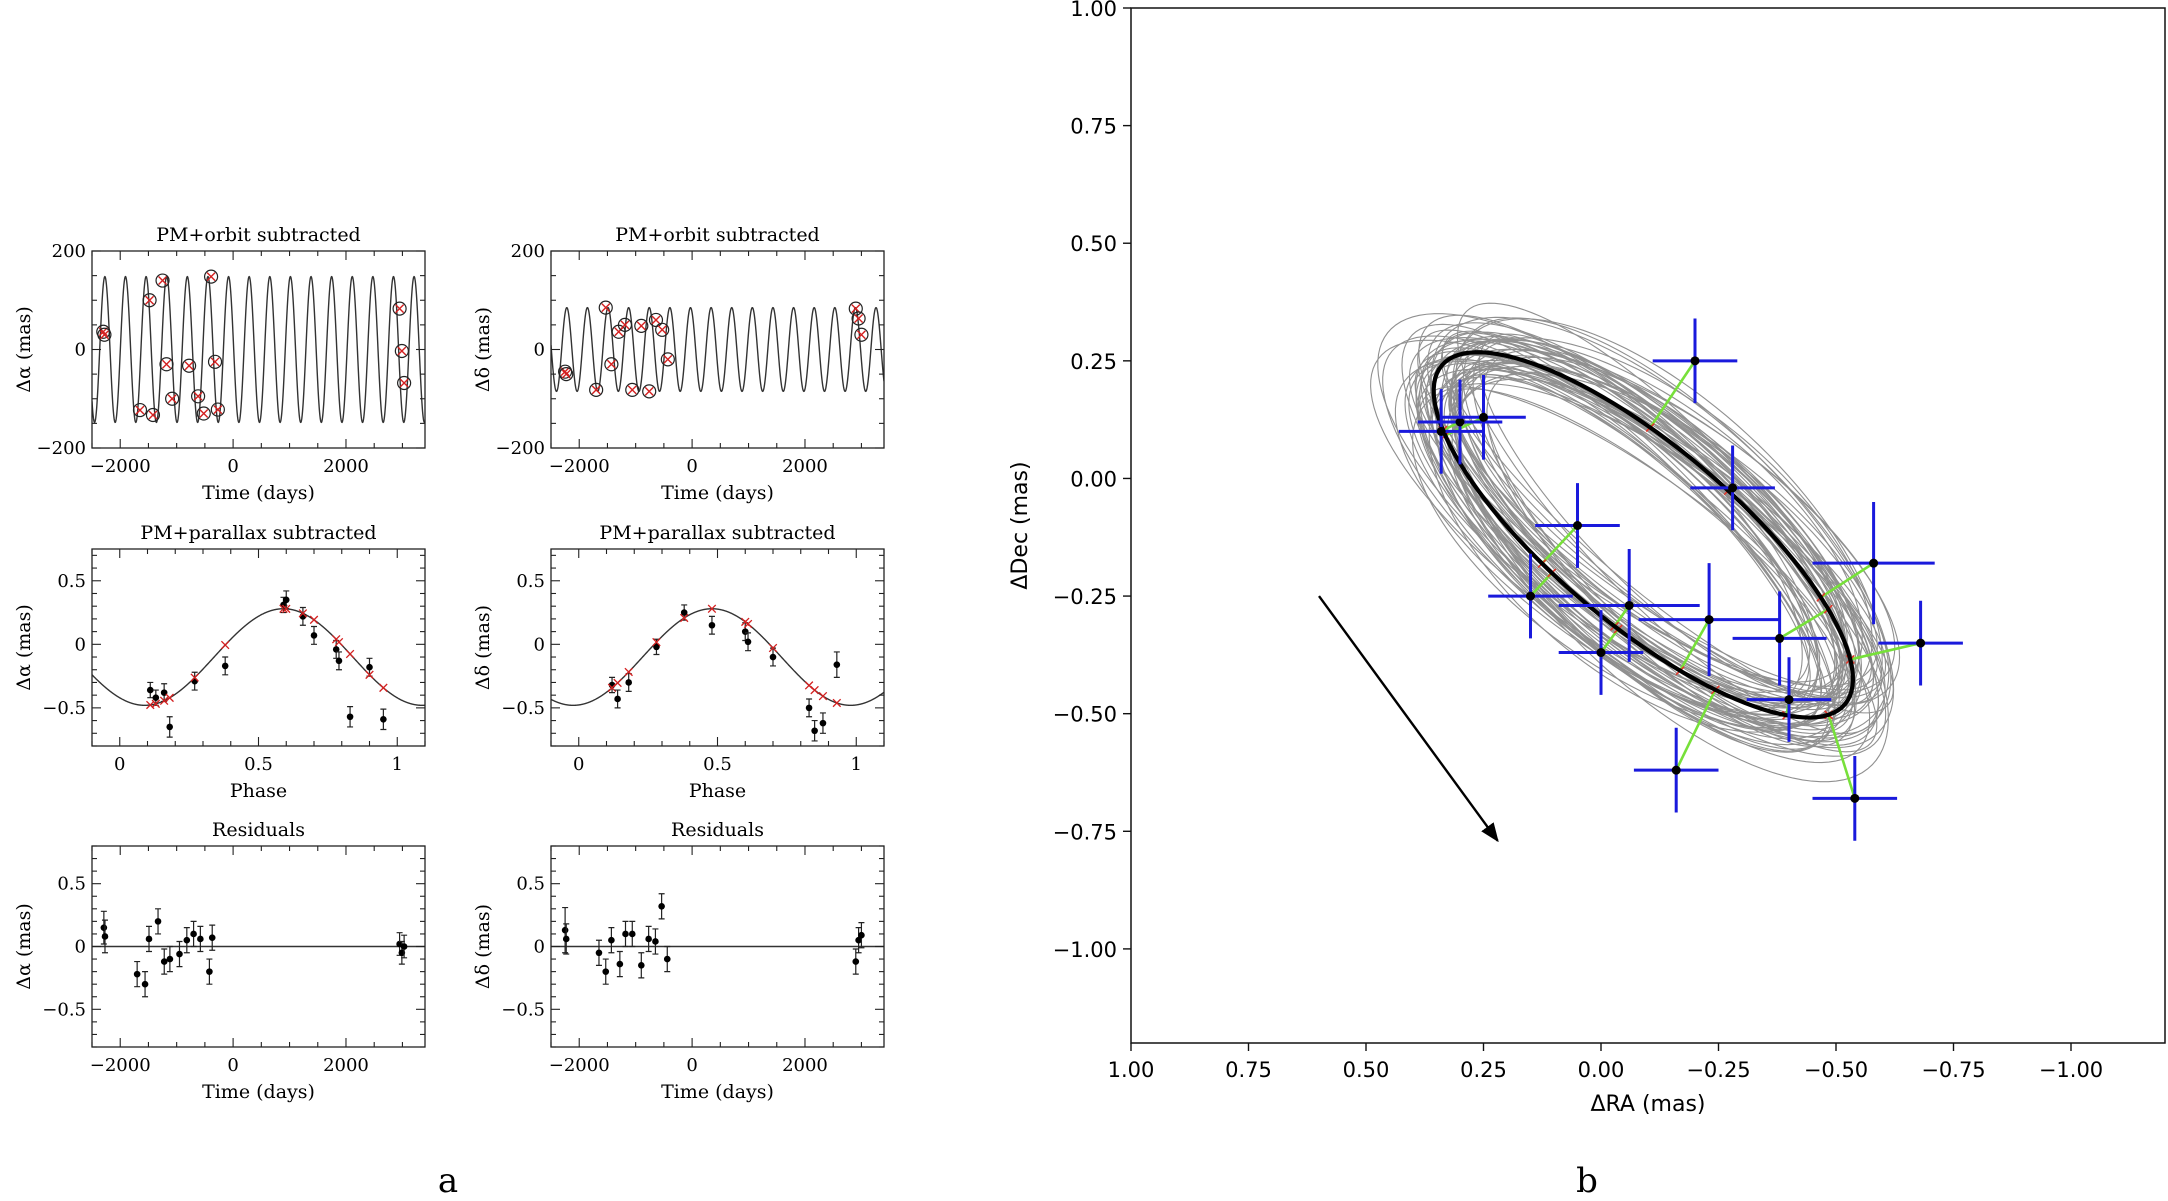  What do you see at coordinates (717, 533) in the screenshot?
I see `panel-title: PM+parallax subtracted` at bounding box center [717, 533].